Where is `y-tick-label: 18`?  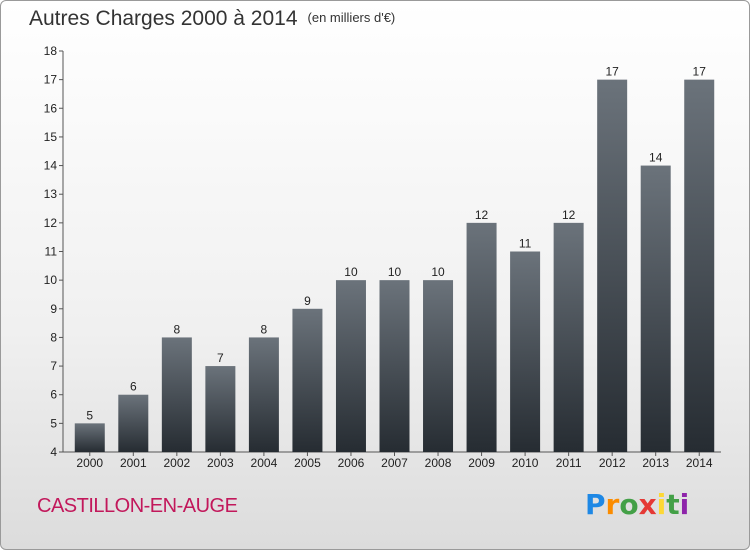 y-tick-label: 18 is located at coordinates (51, 51).